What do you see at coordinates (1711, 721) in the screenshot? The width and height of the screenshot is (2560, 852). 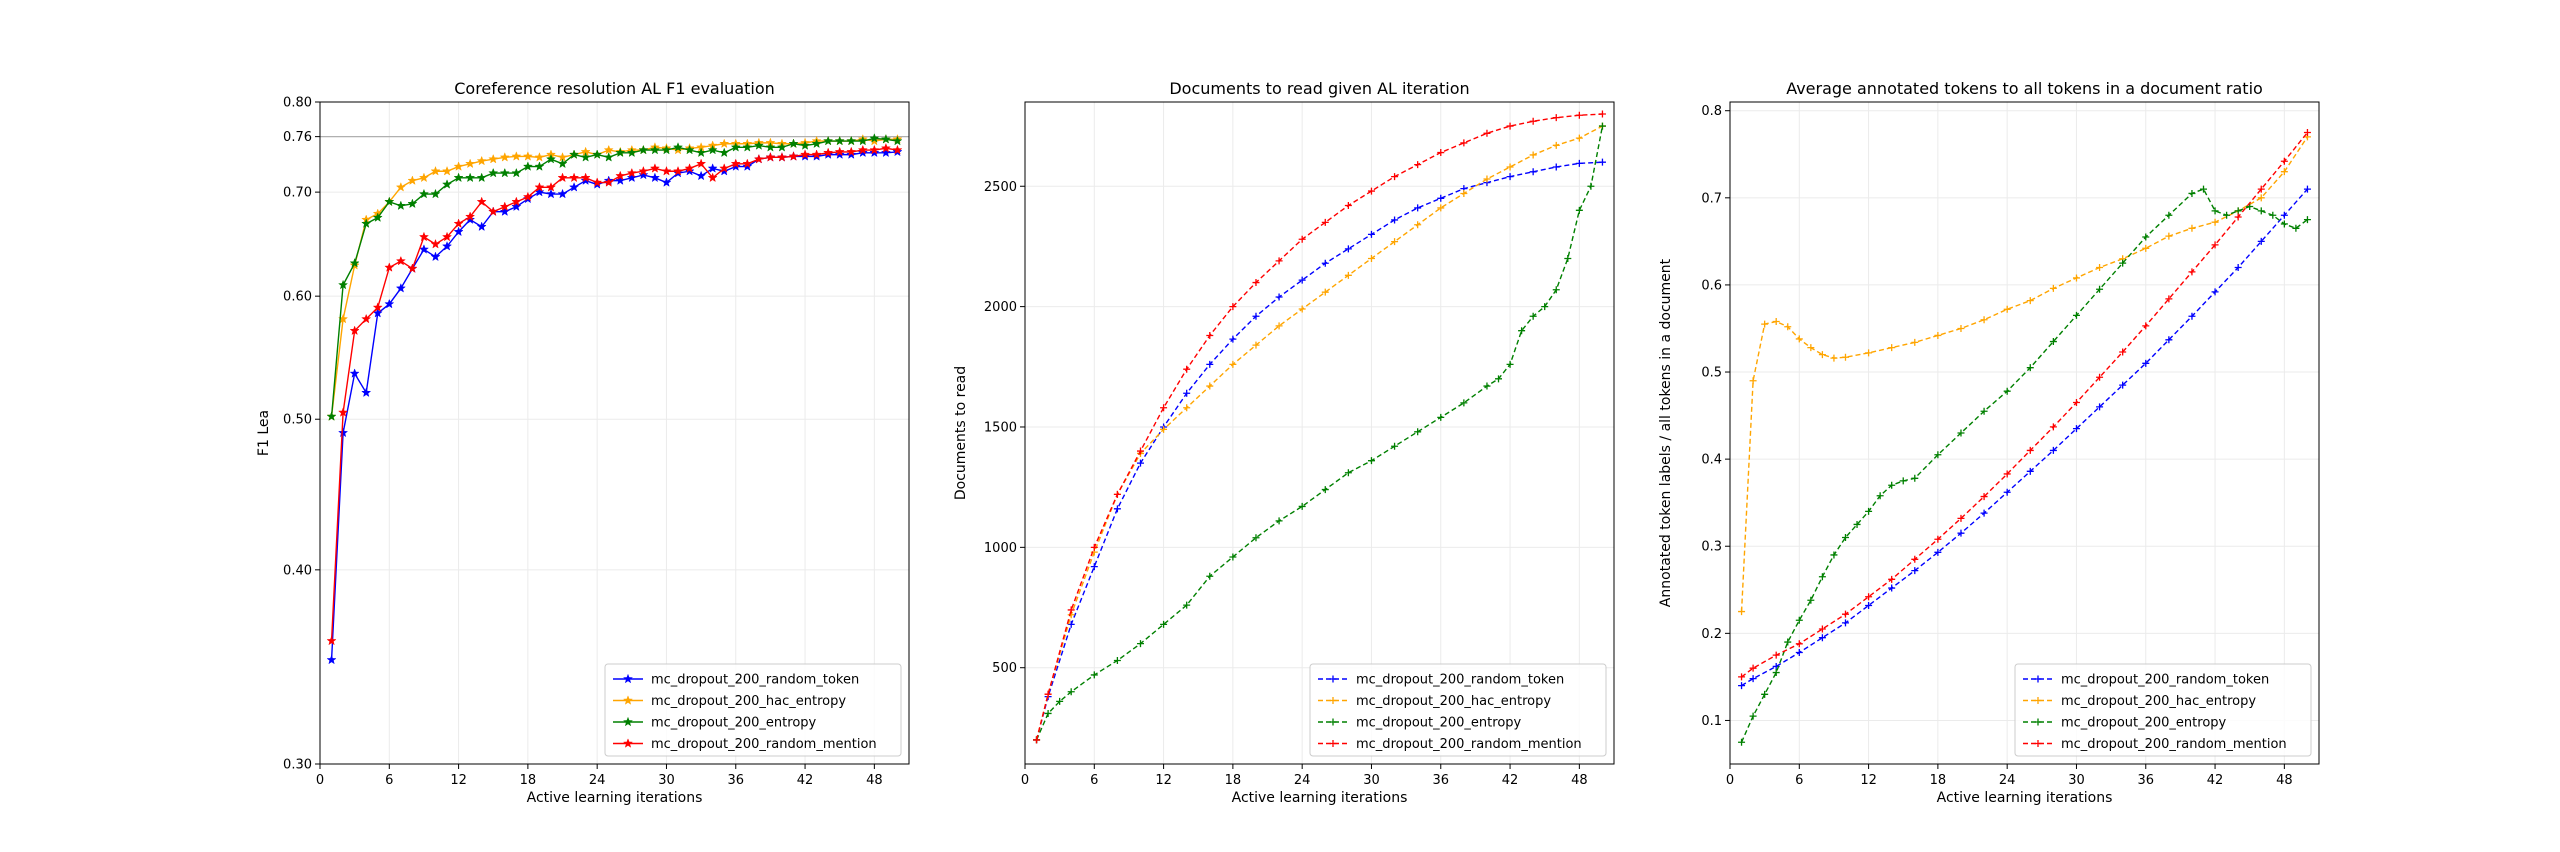 I see `y-tick-label: 0.1` at bounding box center [1711, 721].